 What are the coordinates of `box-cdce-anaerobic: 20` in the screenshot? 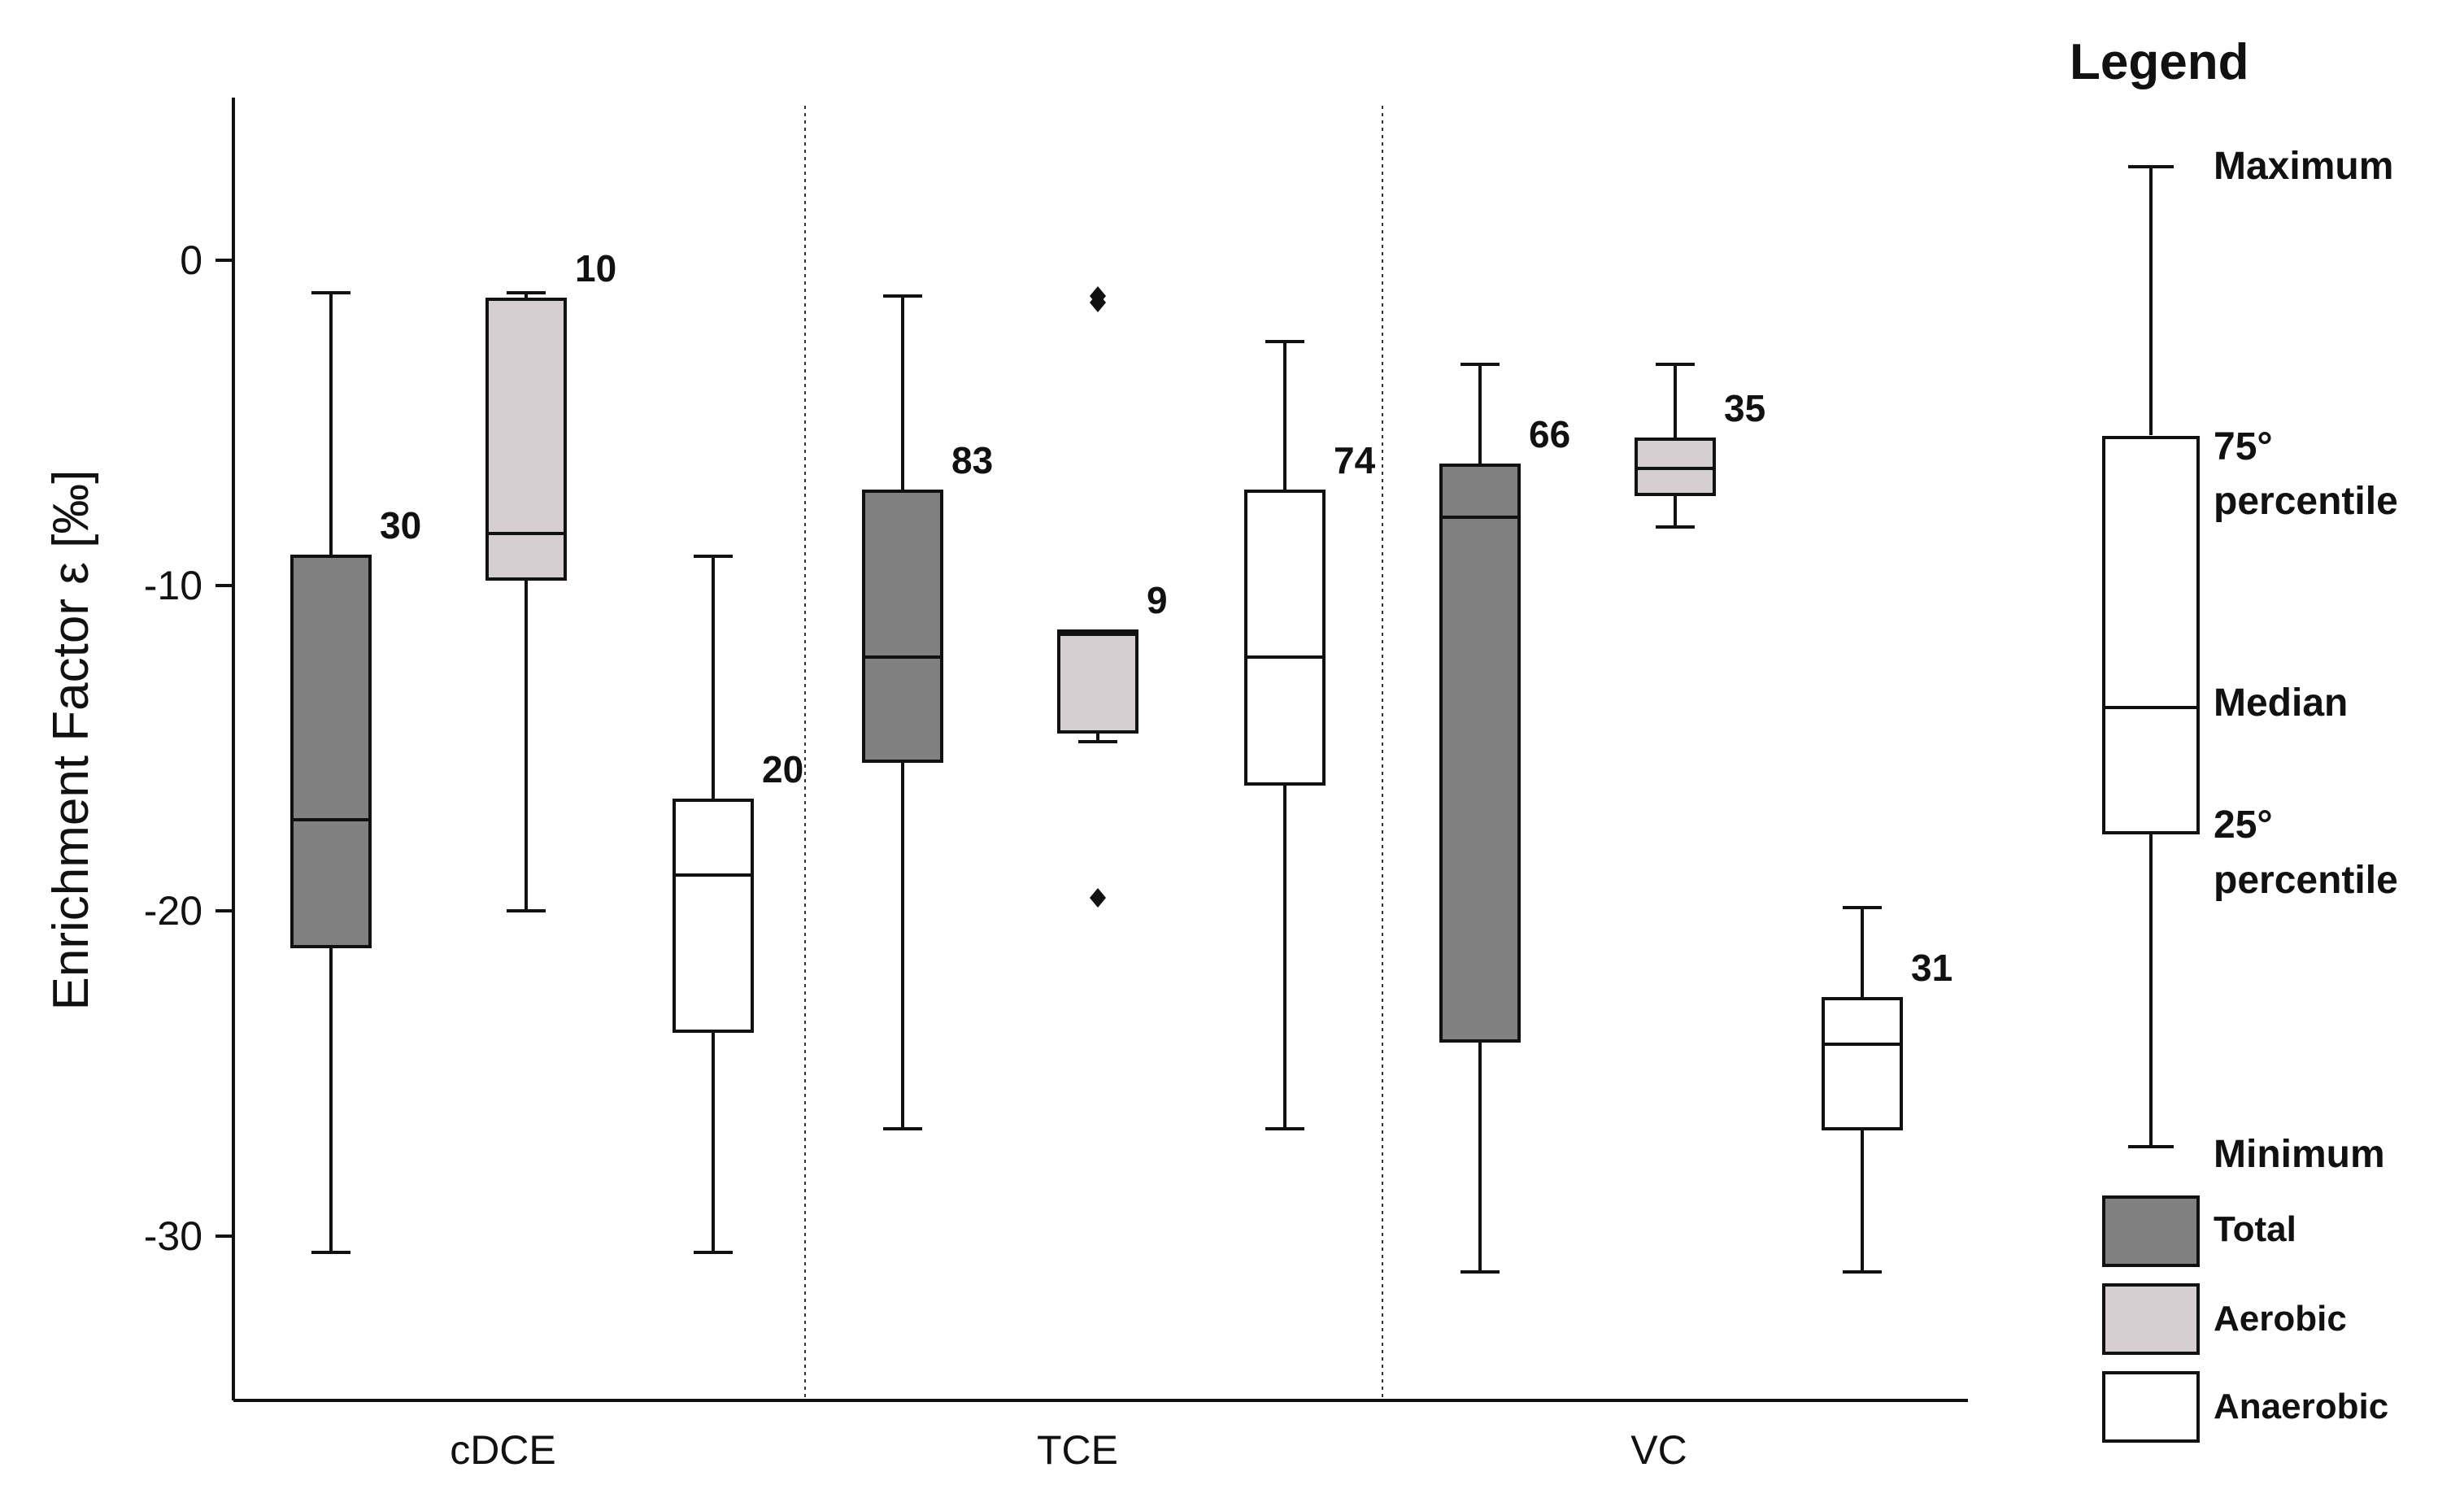 It's located at (738, 905).